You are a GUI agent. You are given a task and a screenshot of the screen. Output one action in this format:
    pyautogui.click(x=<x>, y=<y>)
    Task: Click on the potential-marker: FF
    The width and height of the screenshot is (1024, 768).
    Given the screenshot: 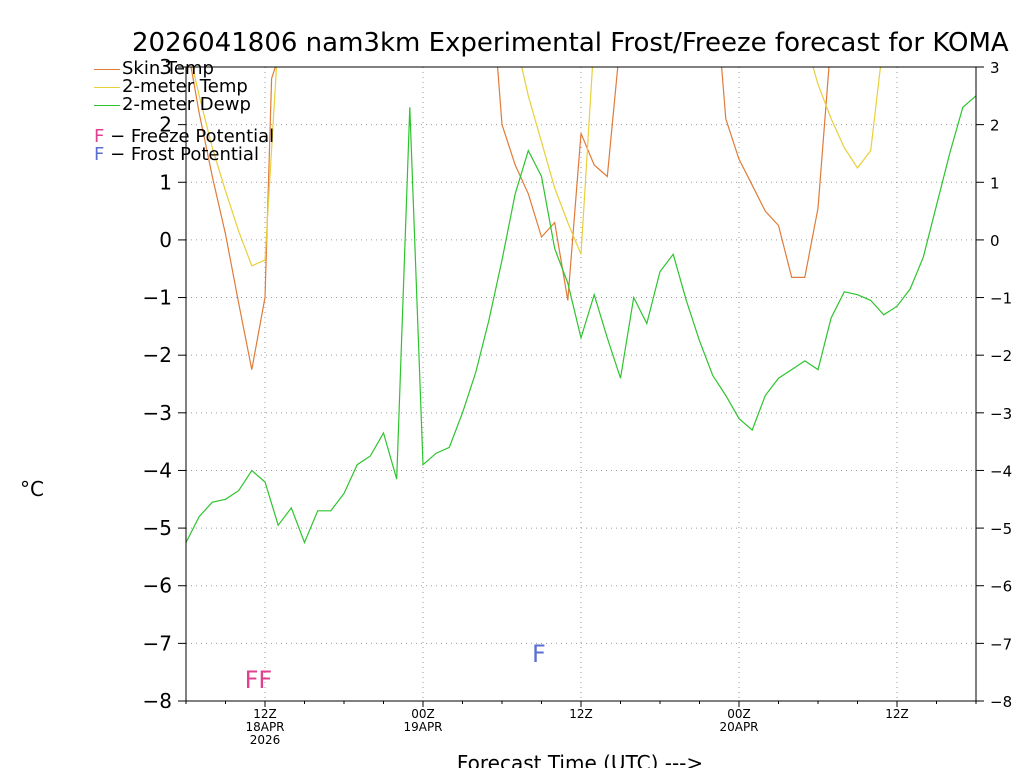 What is the action you would take?
    pyautogui.click(x=259, y=680)
    